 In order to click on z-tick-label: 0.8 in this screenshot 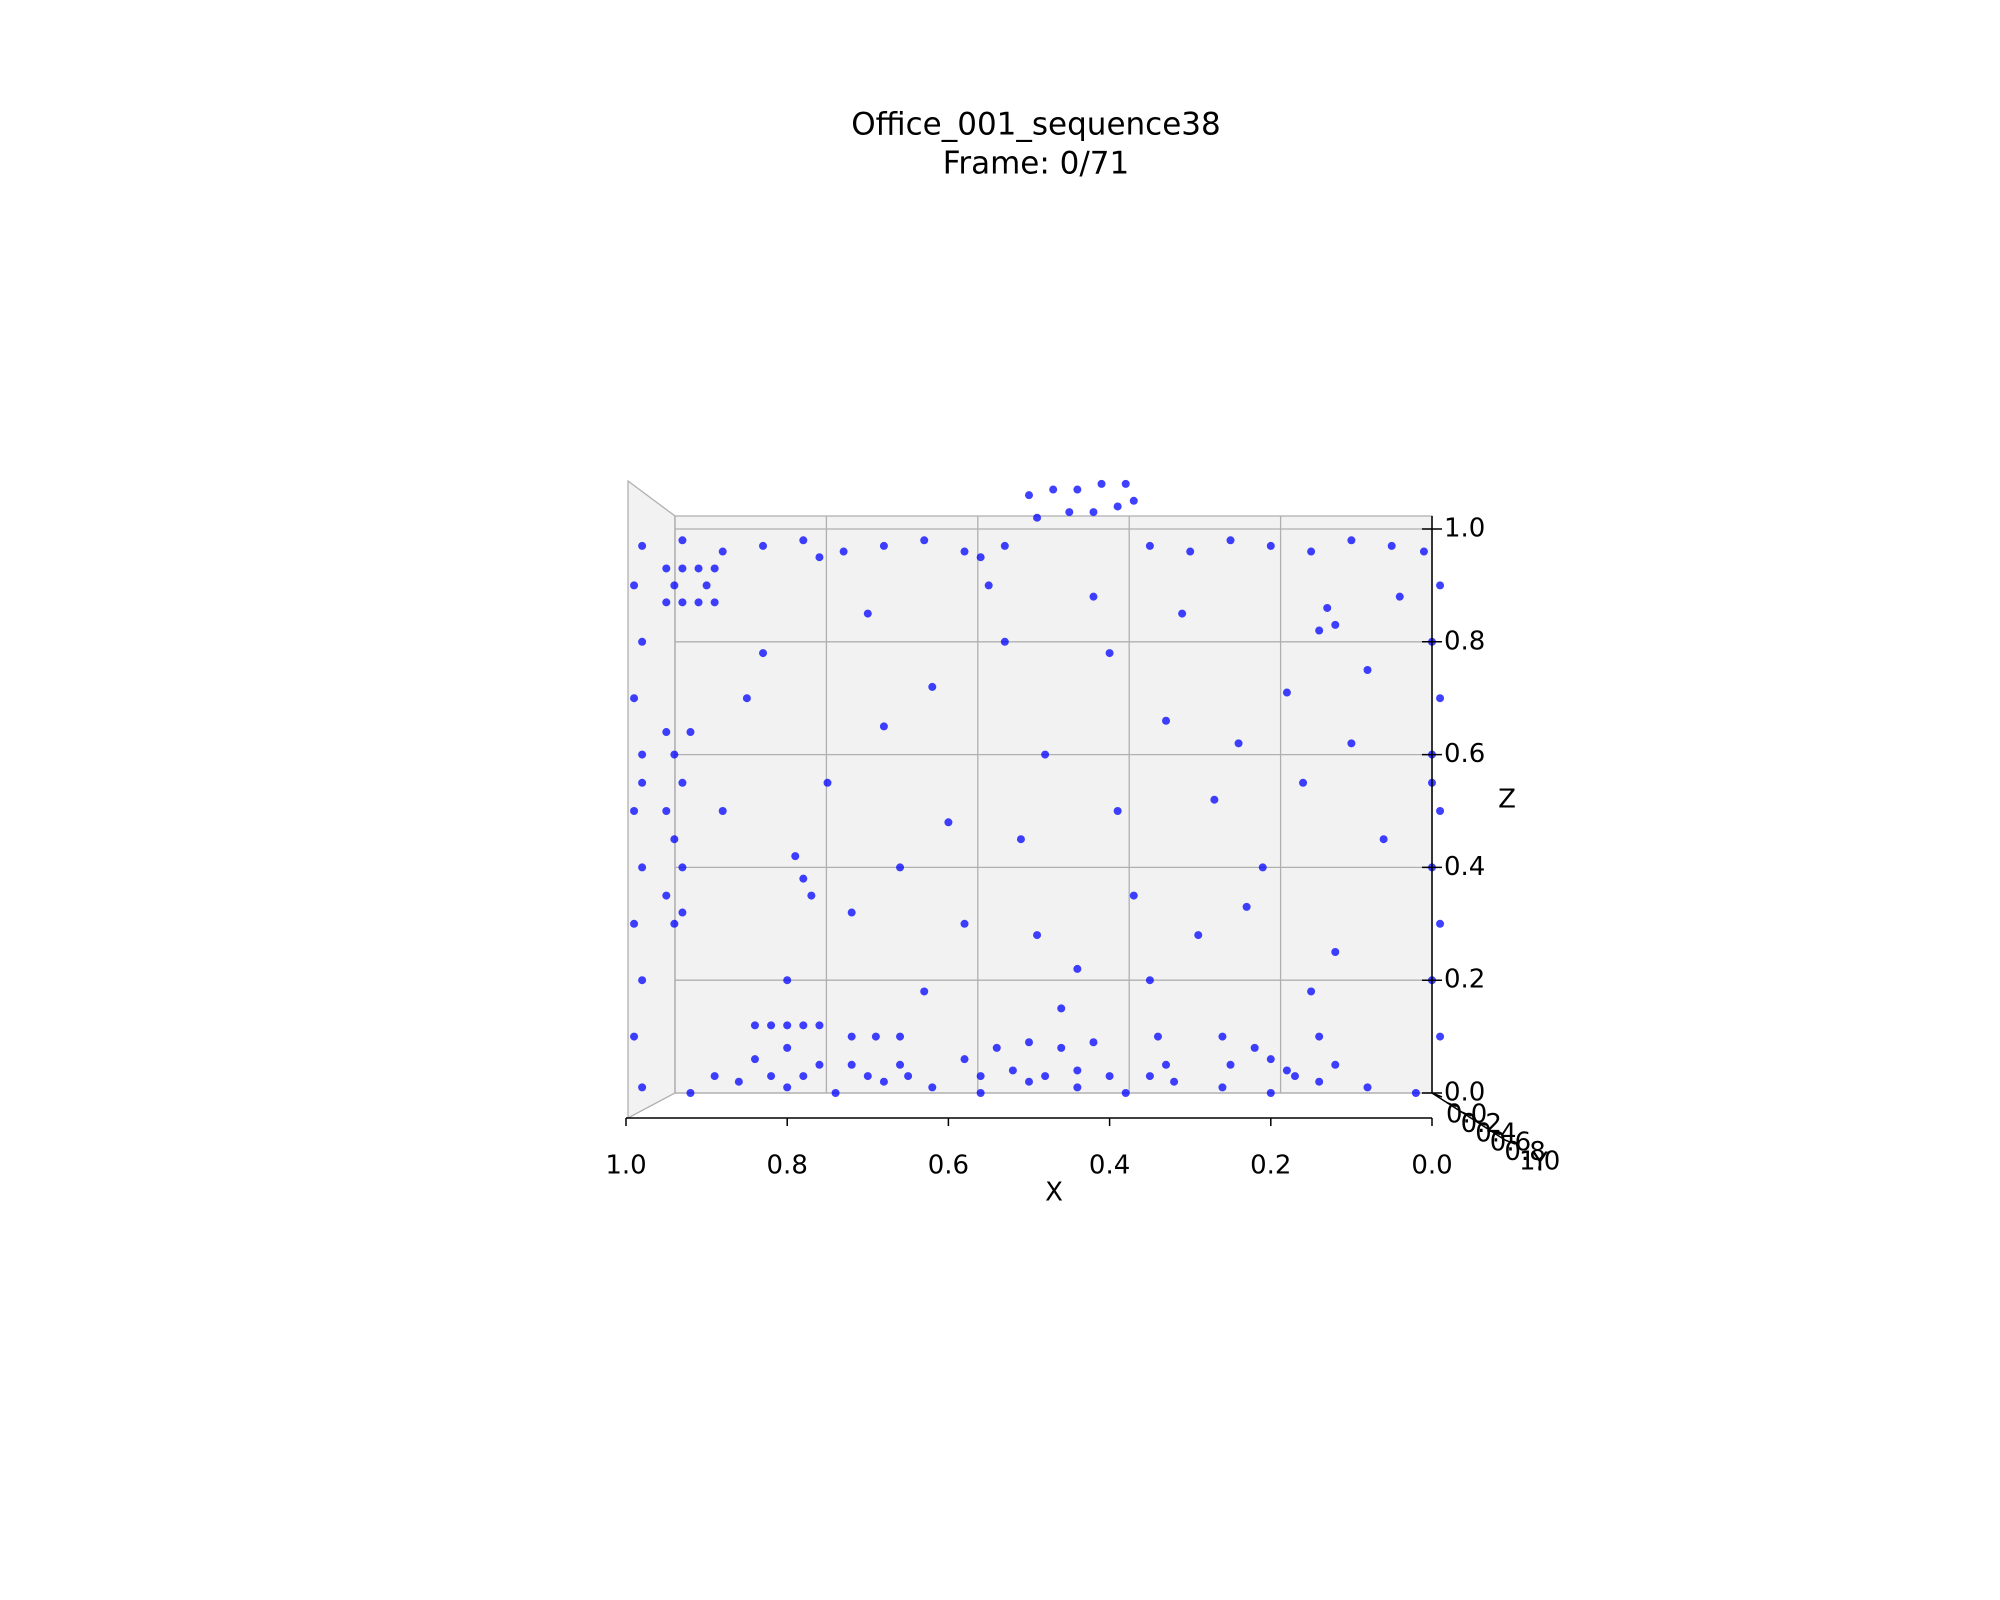, I will do `click(1464, 641)`.